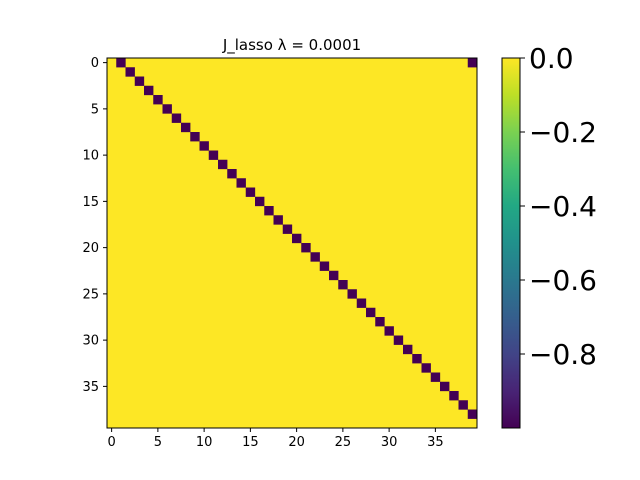  What do you see at coordinates (563, 206) in the screenshot?
I see `colorbar-tick-label: −0.4` at bounding box center [563, 206].